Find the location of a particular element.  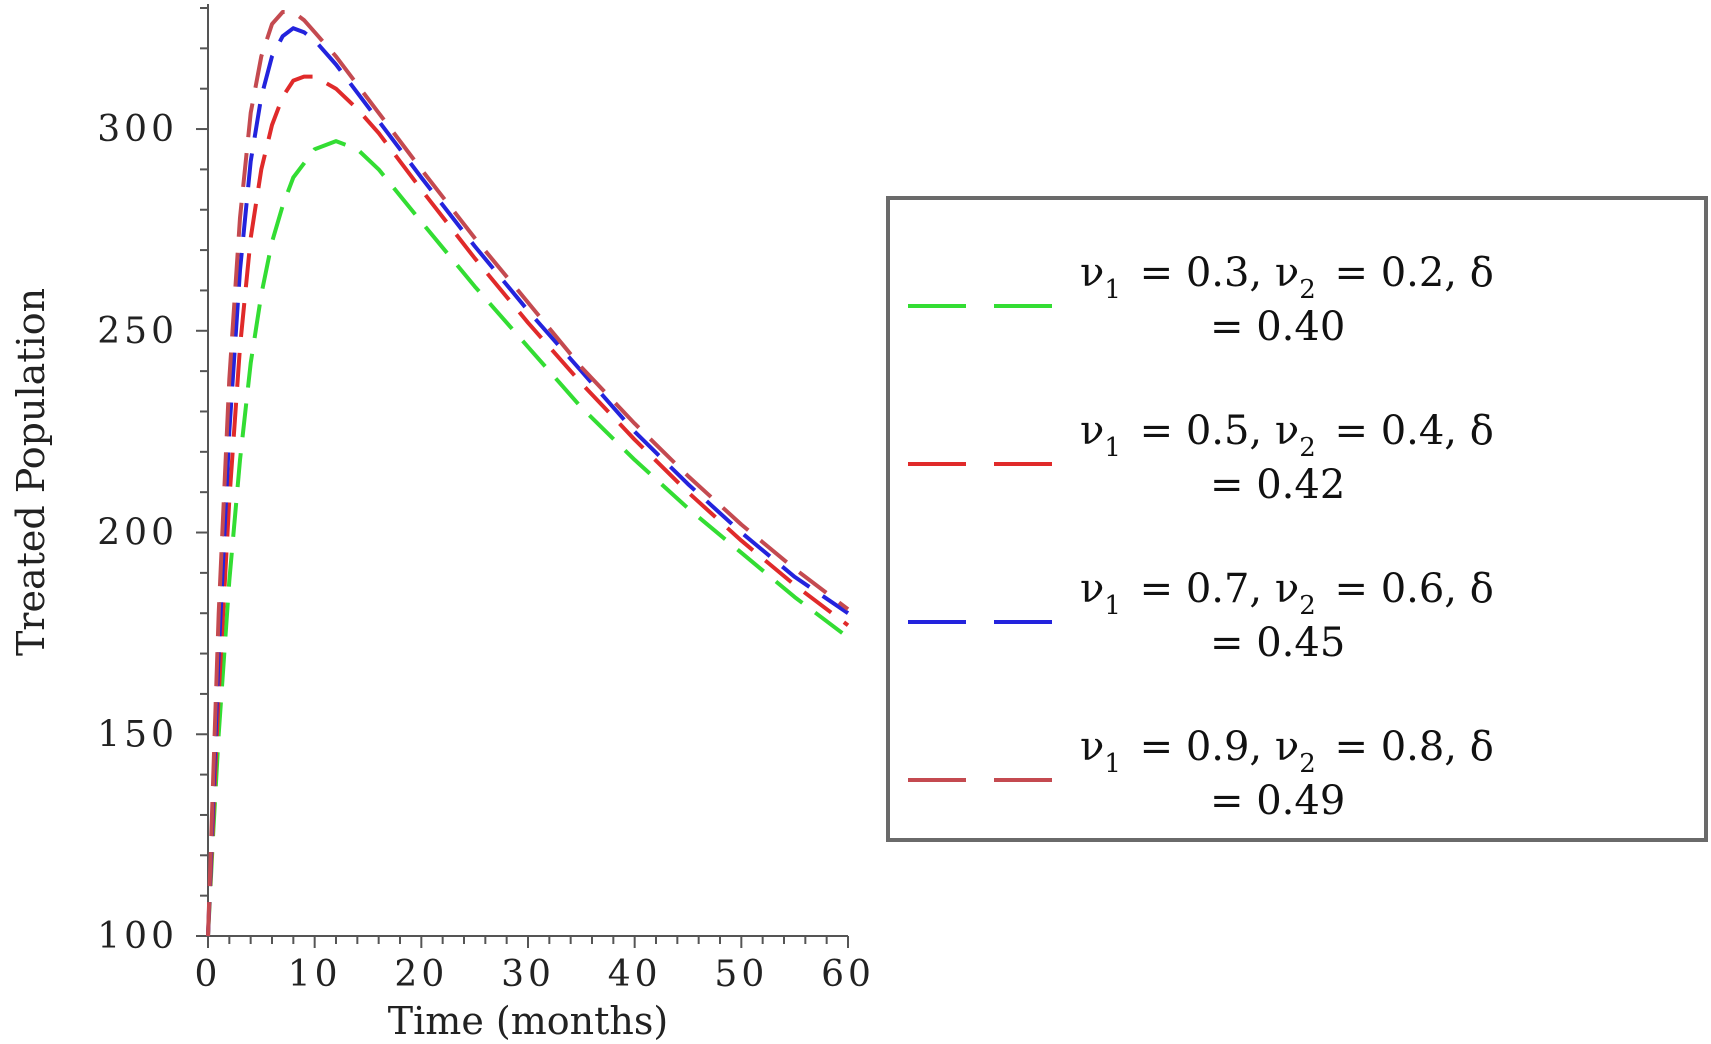

legend-label-line1: ν1 = 0.3, ν2 = 0.2, δ is located at coordinates (1287, 277).